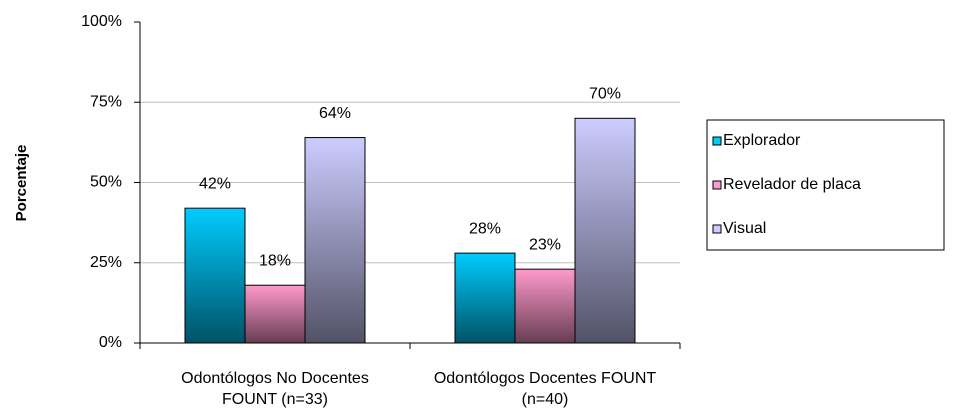 The image size is (954, 418). Describe the element at coordinates (605, 94) in the screenshot. I see `value-label: 70%` at that location.